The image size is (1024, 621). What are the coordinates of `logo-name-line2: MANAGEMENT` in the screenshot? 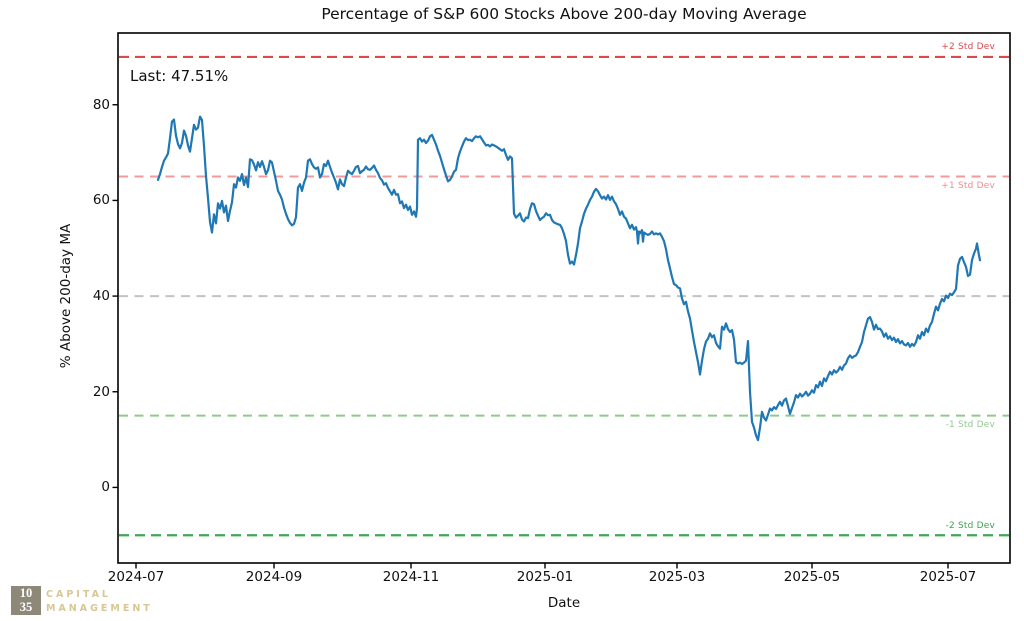 It's located at (99, 608).